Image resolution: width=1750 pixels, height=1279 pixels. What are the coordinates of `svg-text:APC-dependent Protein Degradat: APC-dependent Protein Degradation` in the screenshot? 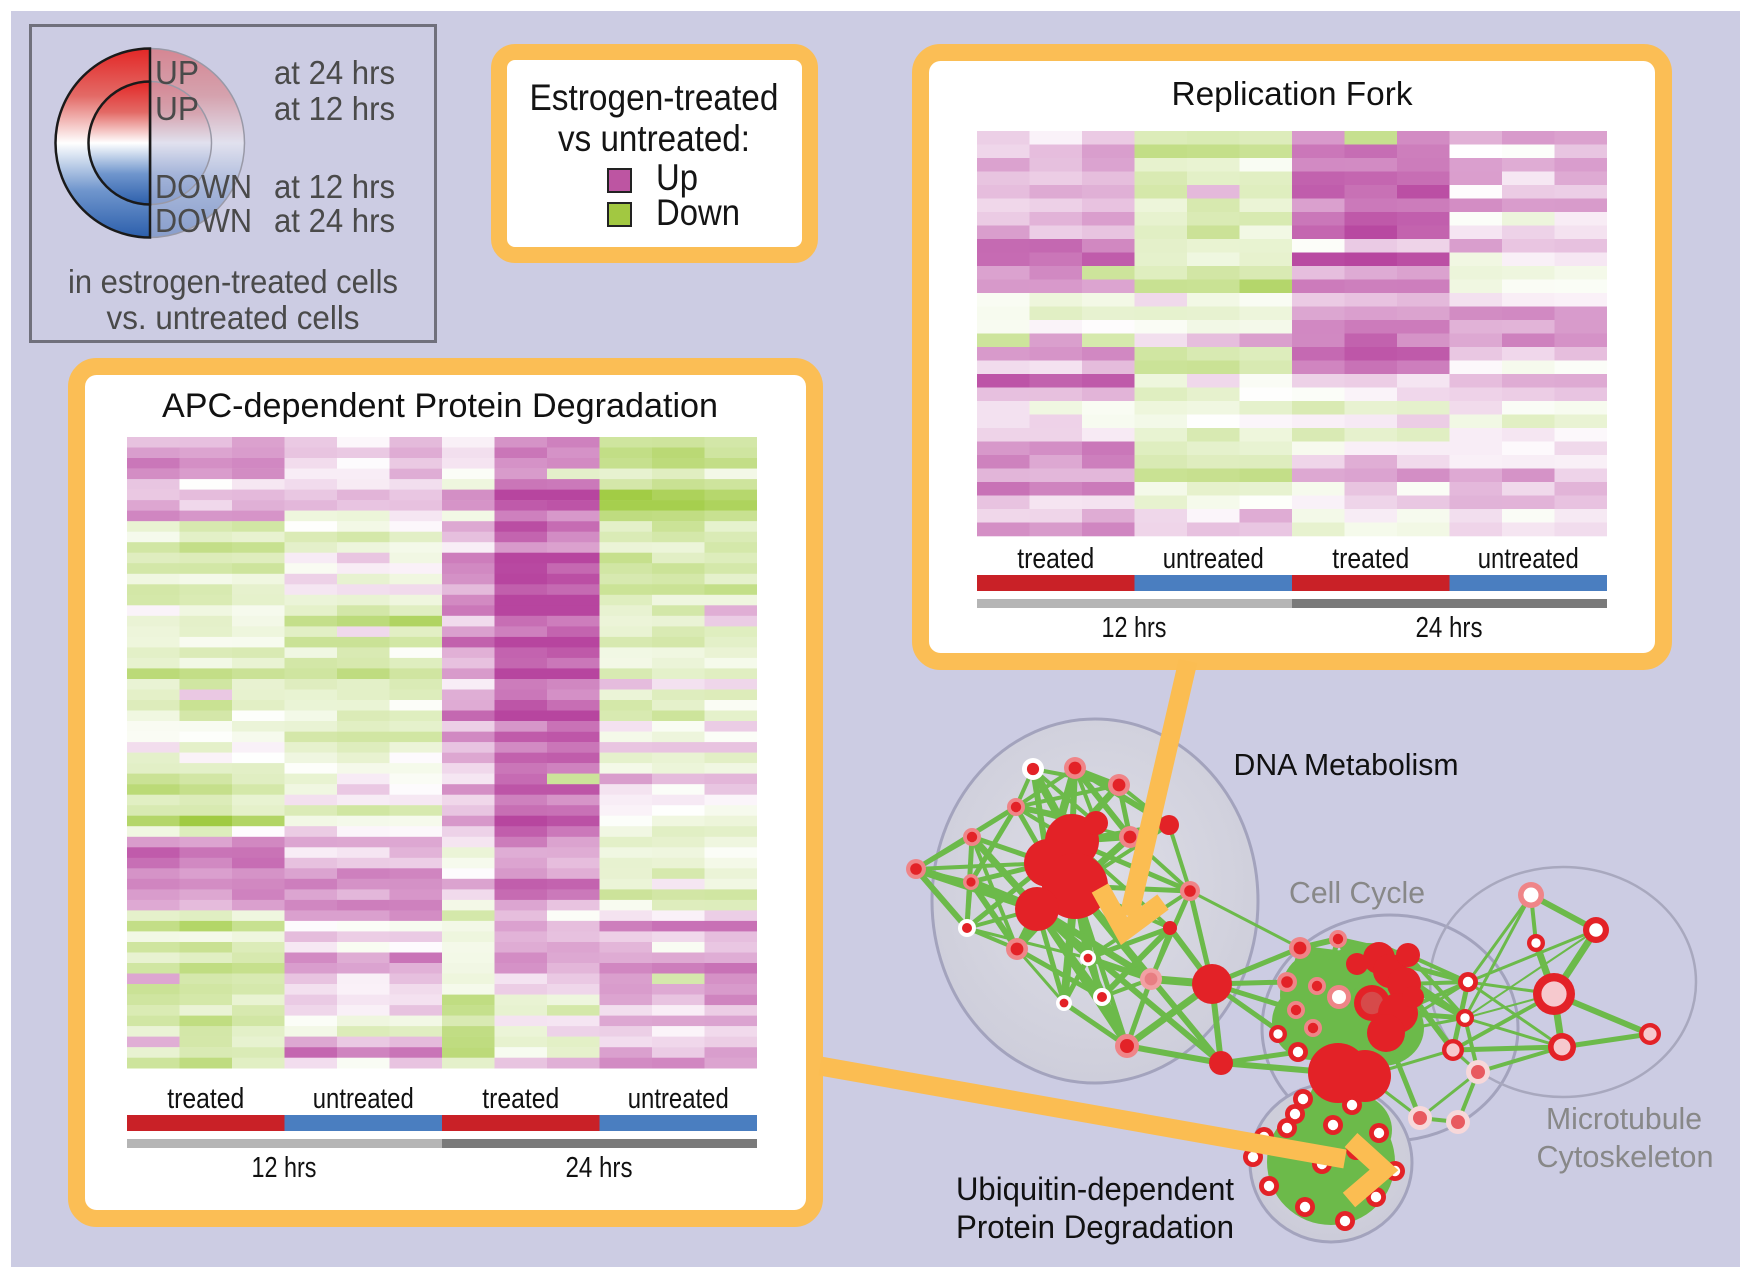 It's located at (440, 406).